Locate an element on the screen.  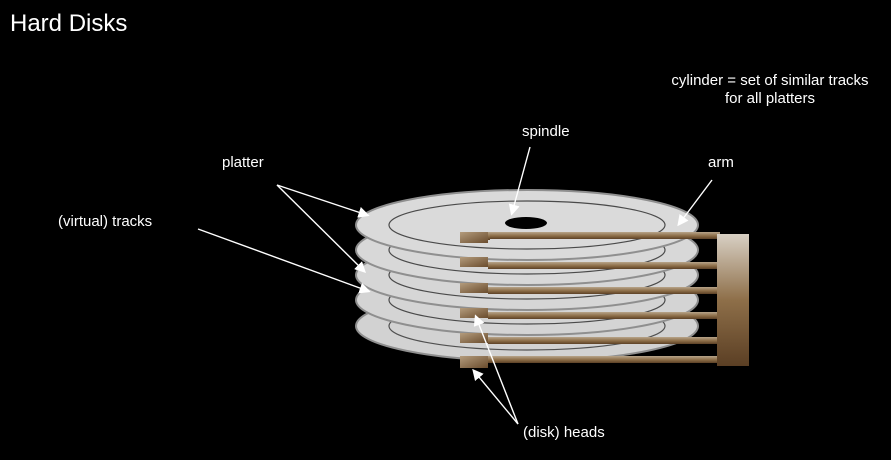
spindle-hole is located at coordinates (526, 223).